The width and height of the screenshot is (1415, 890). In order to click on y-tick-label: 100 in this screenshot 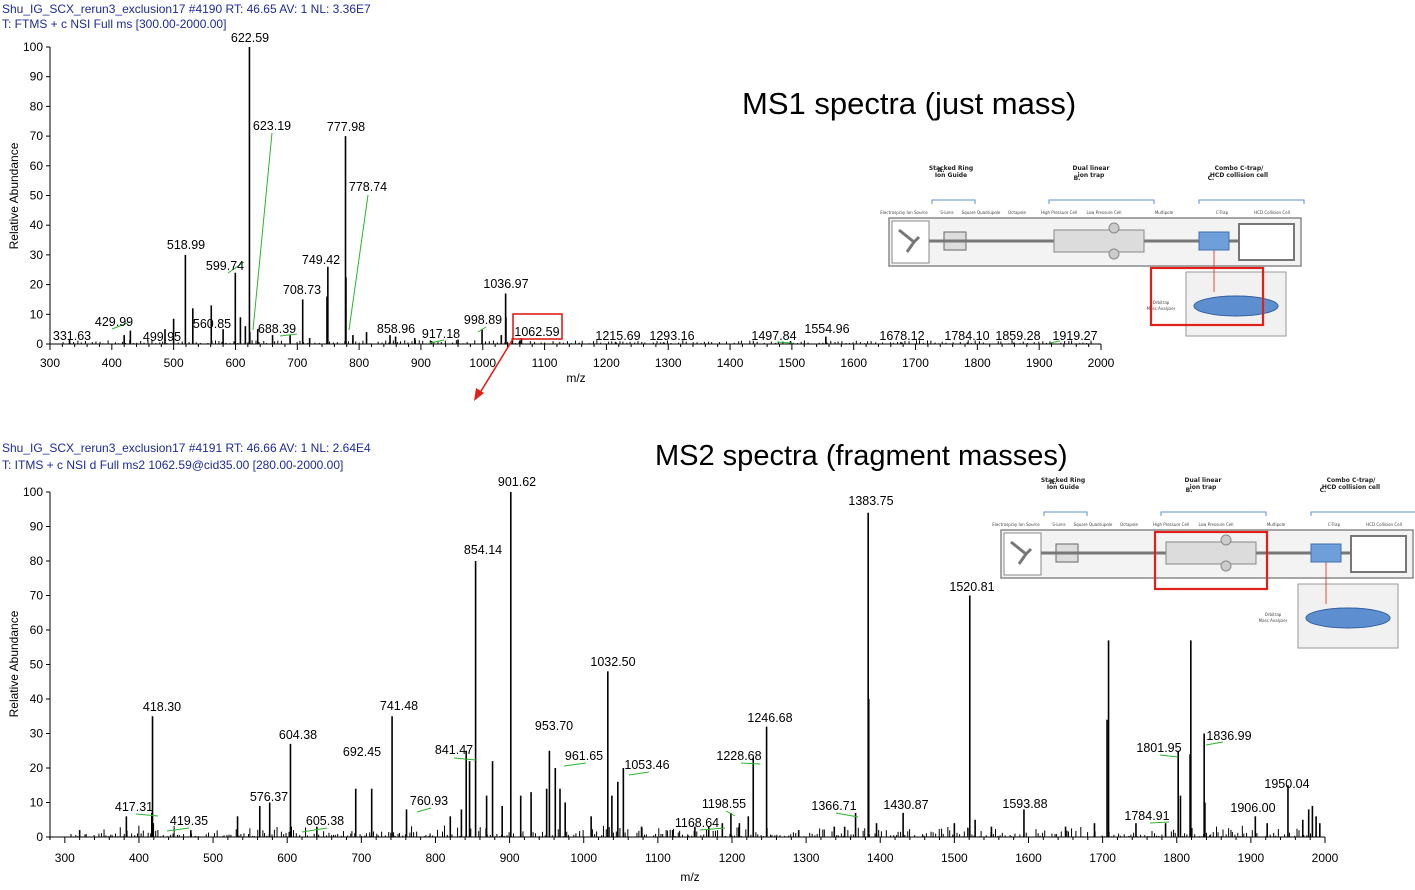, I will do `click(33, 47)`.